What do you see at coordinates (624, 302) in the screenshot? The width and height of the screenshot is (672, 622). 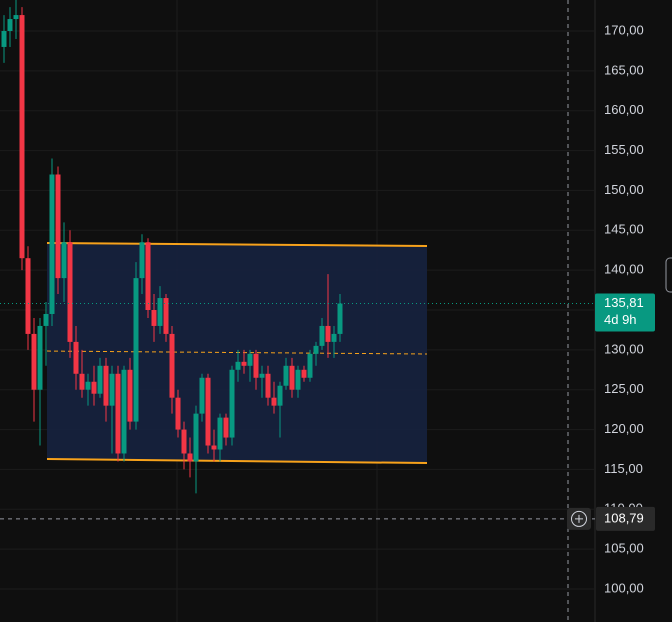 I see `current-price-label: 135,81` at bounding box center [624, 302].